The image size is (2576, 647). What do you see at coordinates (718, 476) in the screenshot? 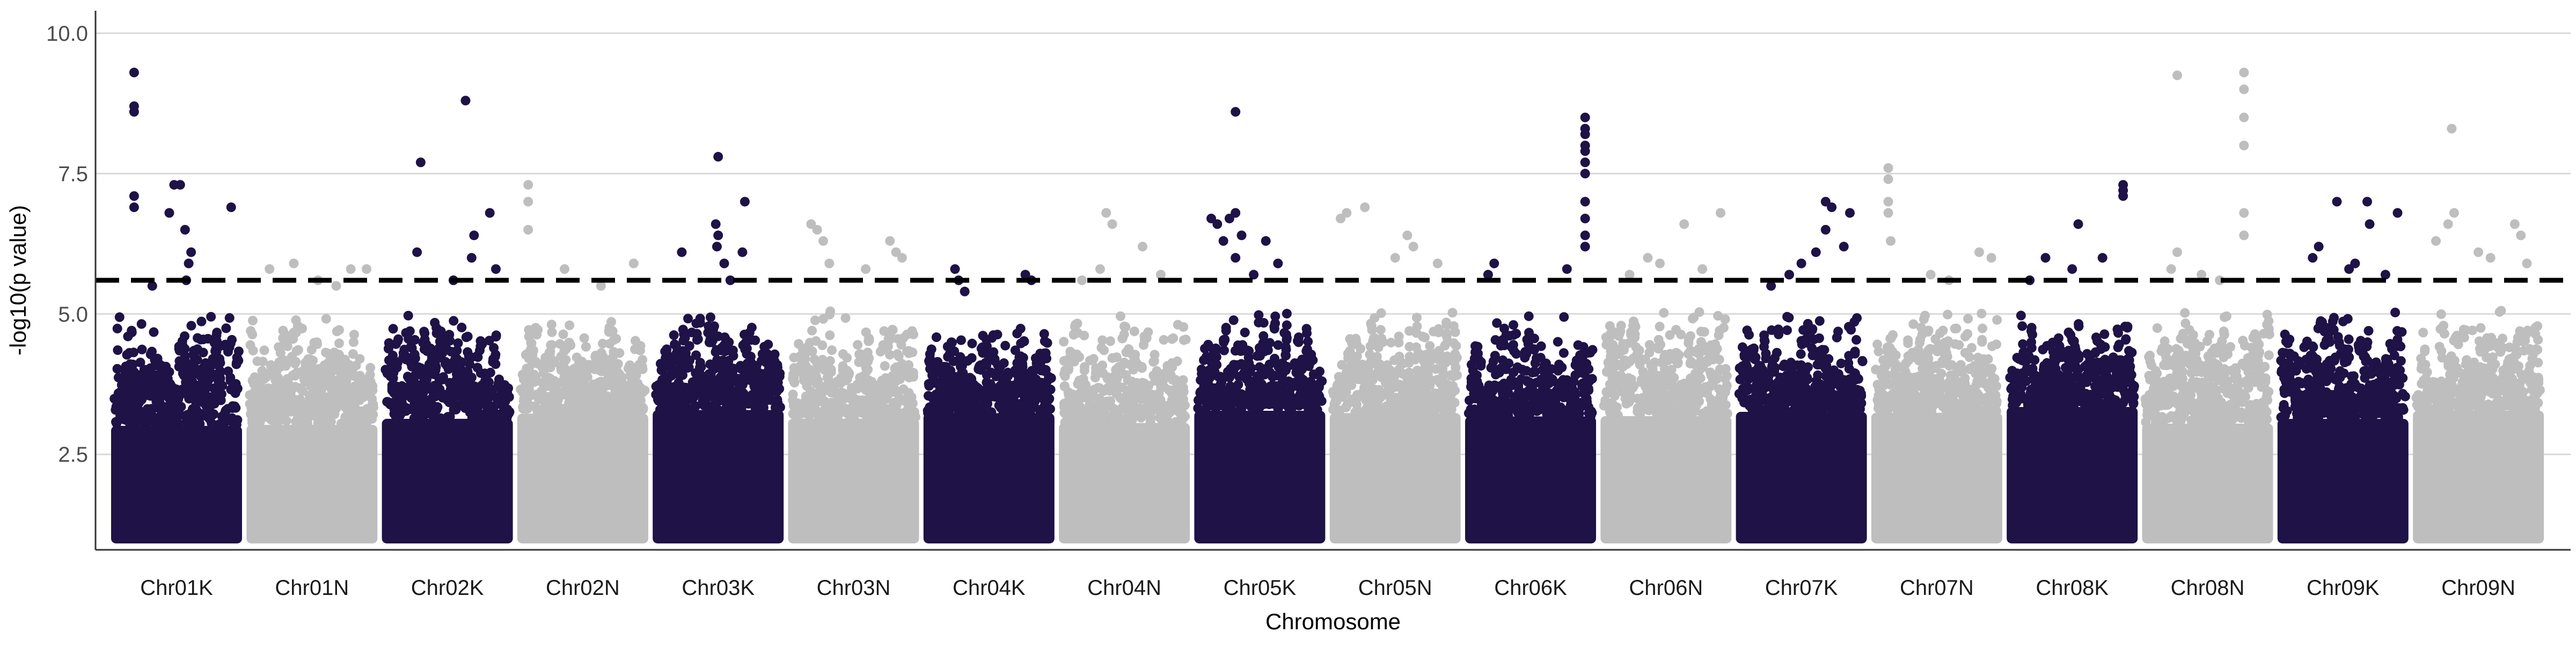
I see `point-cloud-chr03k` at bounding box center [718, 476].